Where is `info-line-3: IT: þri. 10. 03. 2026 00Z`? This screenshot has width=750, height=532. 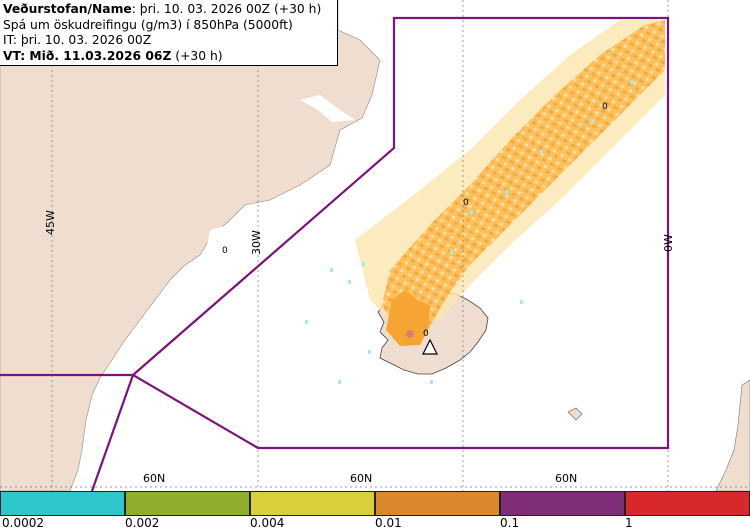 info-line-3: IT: þri. 10. 03. 2026 00Z is located at coordinates (77, 40).